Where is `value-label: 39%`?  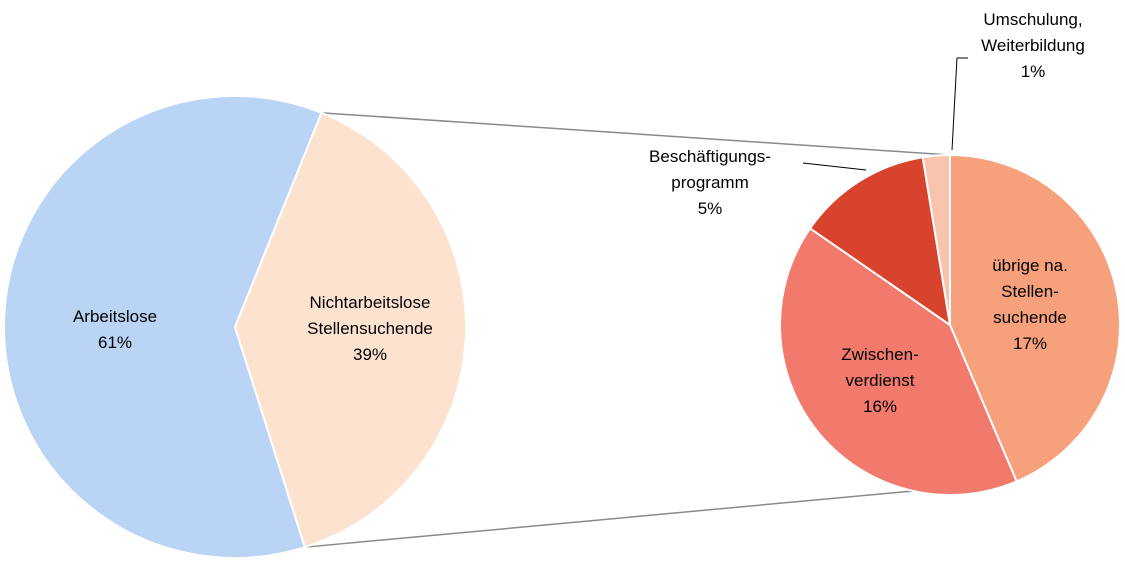
value-label: 39% is located at coordinates (370, 354).